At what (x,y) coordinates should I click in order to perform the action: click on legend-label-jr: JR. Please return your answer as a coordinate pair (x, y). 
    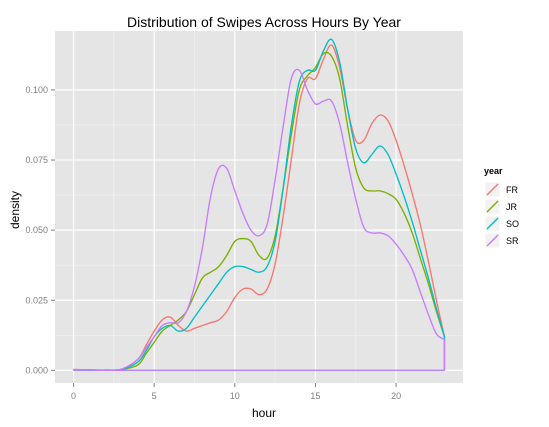
    Looking at the image, I should click on (512, 207).